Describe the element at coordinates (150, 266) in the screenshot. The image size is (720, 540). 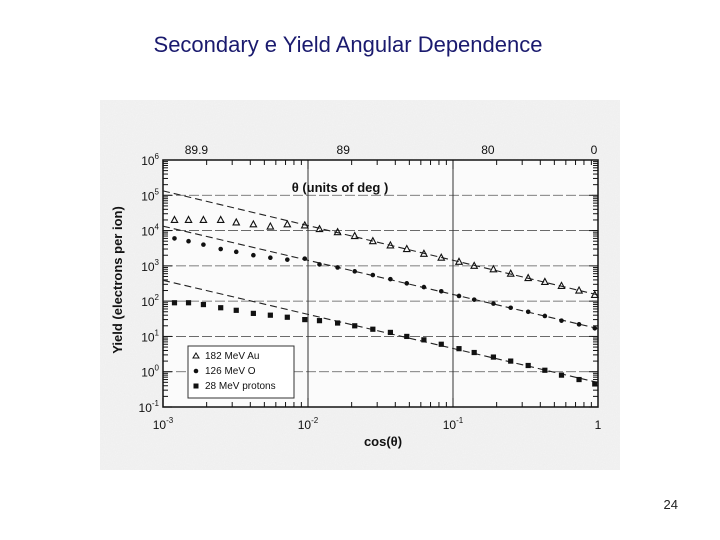
I see `y-tick-label: 10³` at that location.